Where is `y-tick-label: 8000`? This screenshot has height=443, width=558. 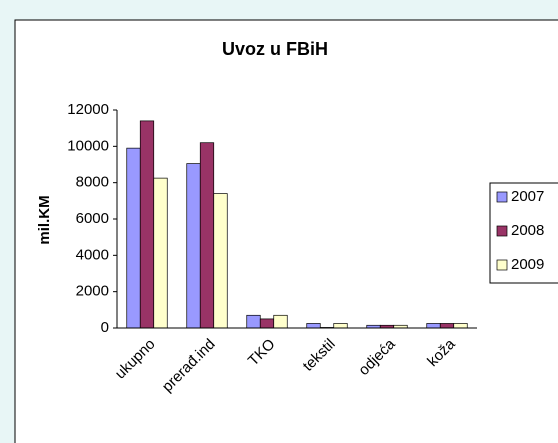 y-tick-label: 8000 is located at coordinates (92, 182).